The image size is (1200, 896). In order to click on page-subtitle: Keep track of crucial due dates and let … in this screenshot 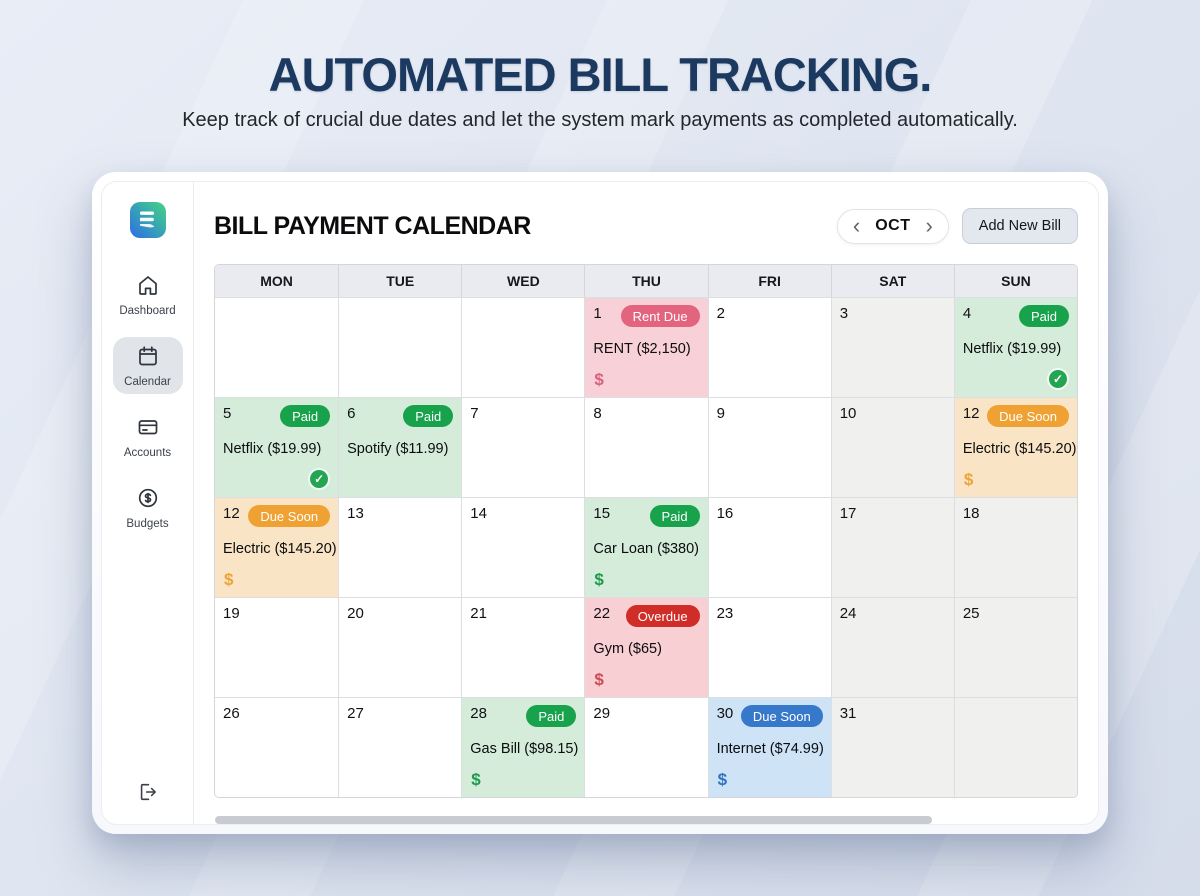, I will do `click(600, 120)`.